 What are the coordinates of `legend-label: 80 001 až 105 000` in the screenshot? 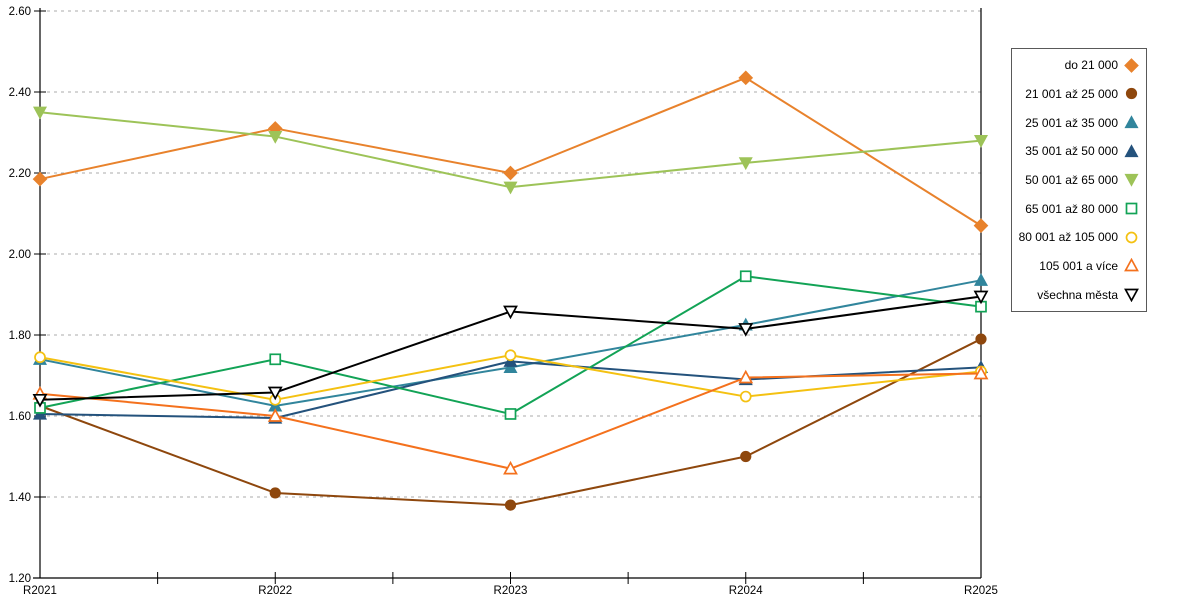 It's located at (1068, 237).